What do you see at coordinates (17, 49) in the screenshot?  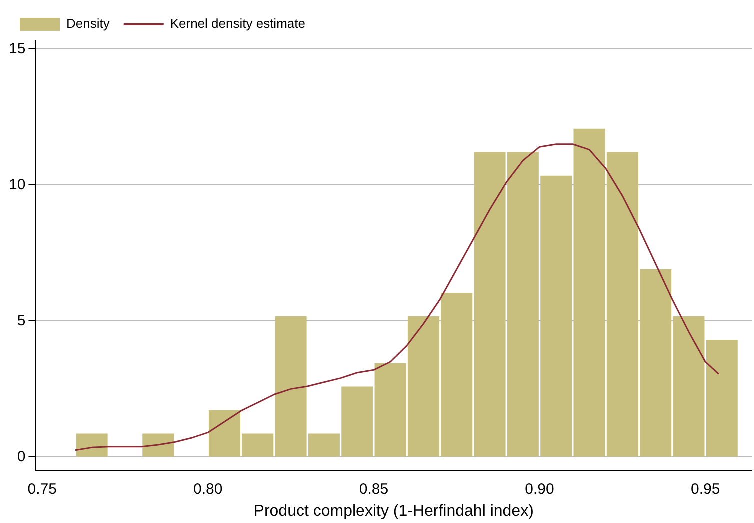 I see `y-tick-label: 15` at bounding box center [17, 49].